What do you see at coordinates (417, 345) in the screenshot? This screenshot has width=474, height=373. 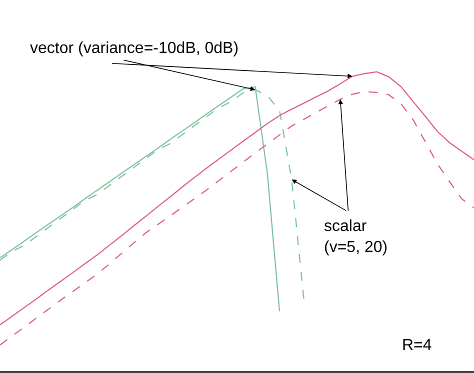 I see `annotation: R=4` at bounding box center [417, 345].